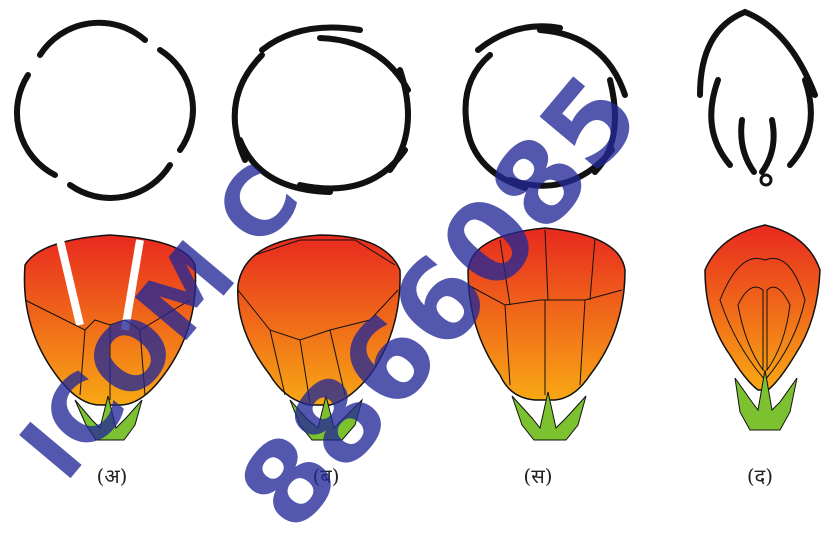 The image size is (829, 554). Describe the element at coordinates (545, 107) in the screenshot. I see `diagram-imbricate` at that location.